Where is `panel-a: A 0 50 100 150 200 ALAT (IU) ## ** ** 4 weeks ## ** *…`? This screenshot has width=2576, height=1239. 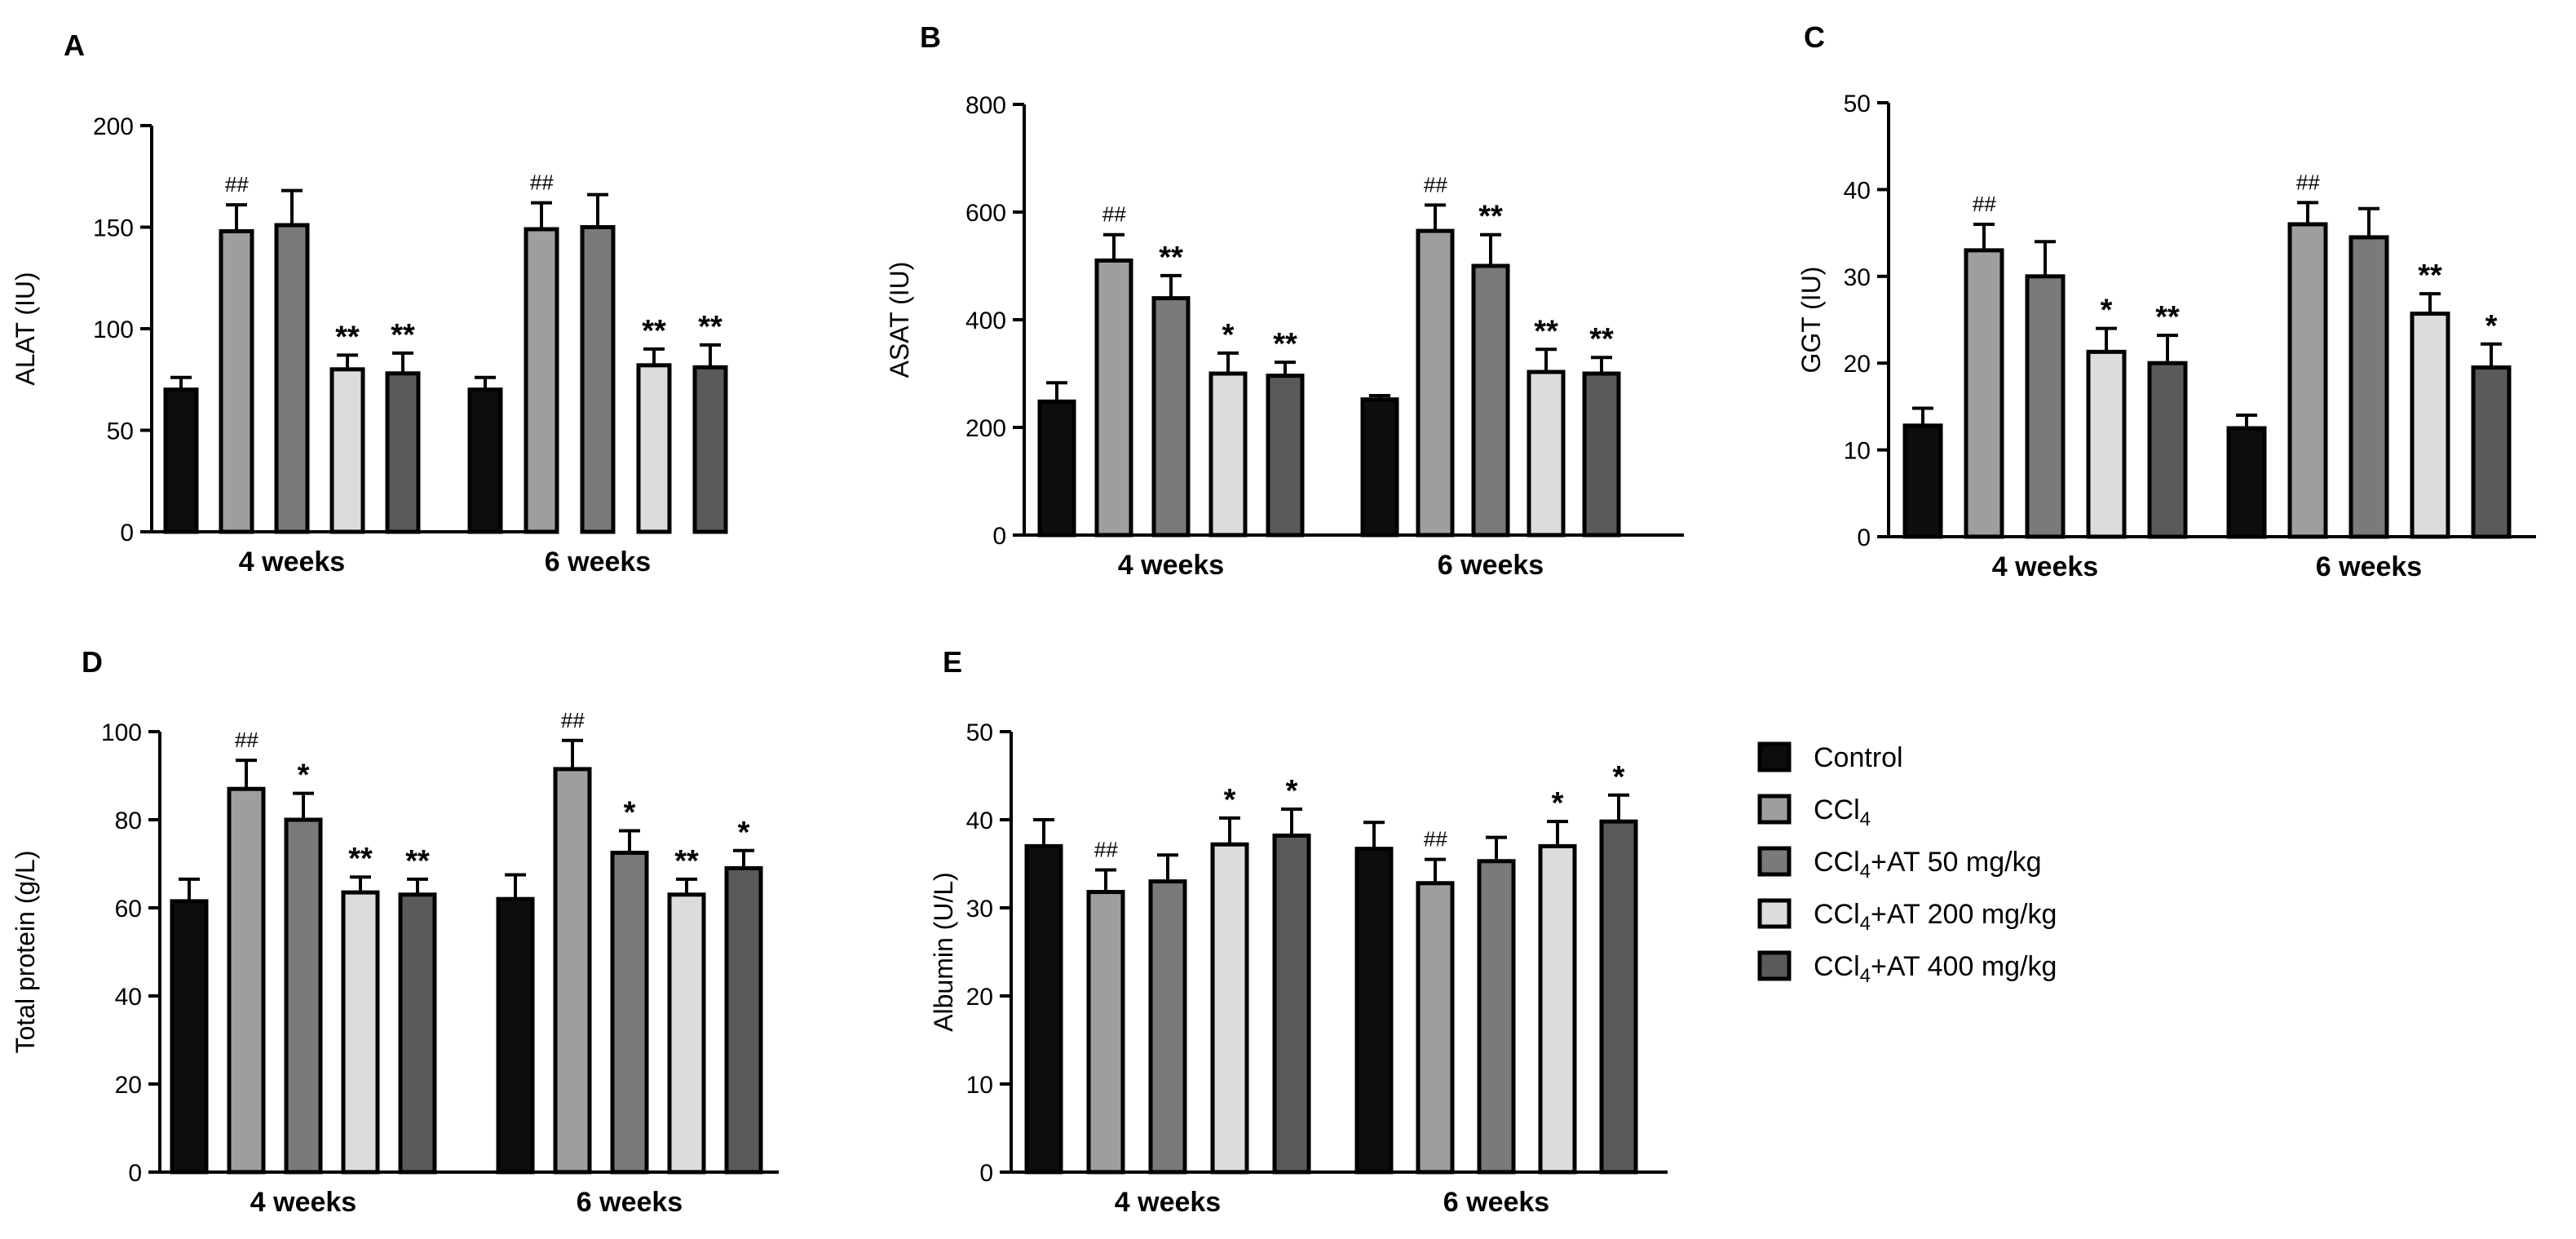 panel-a: A 0 50 100 150 200 ALAT (IU) ## ** ** 4 weeks ## ** *… is located at coordinates (369, 303).